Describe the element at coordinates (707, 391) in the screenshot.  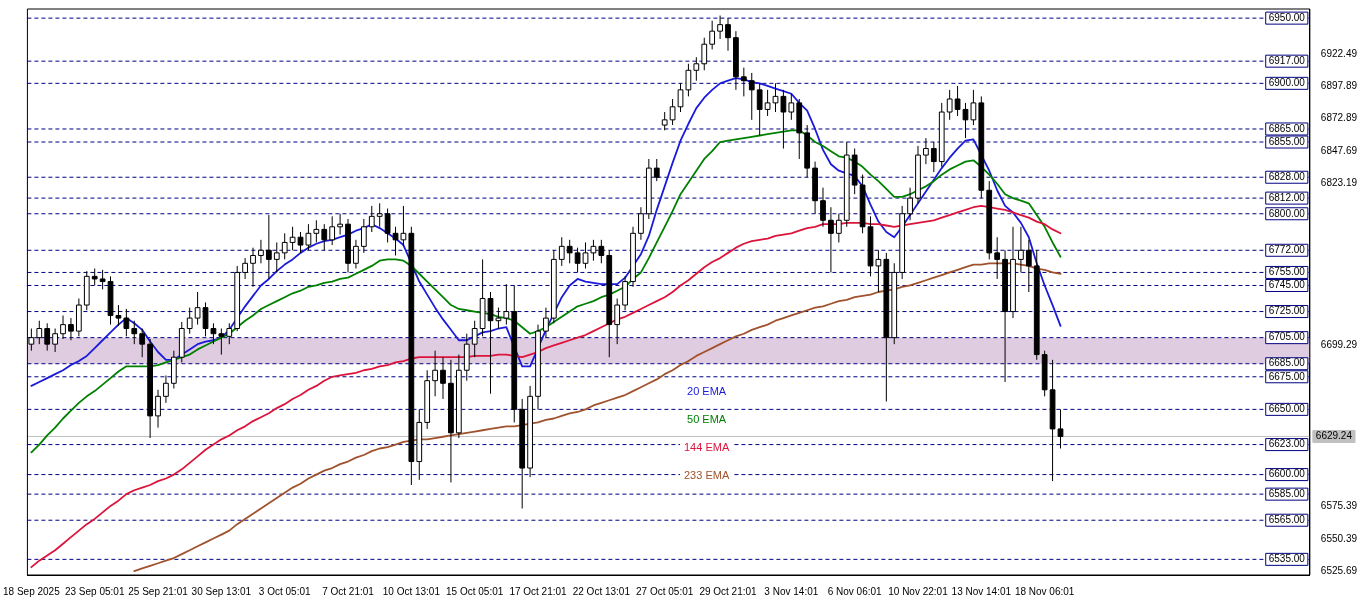
I see `text: 20 EMA` at that location.